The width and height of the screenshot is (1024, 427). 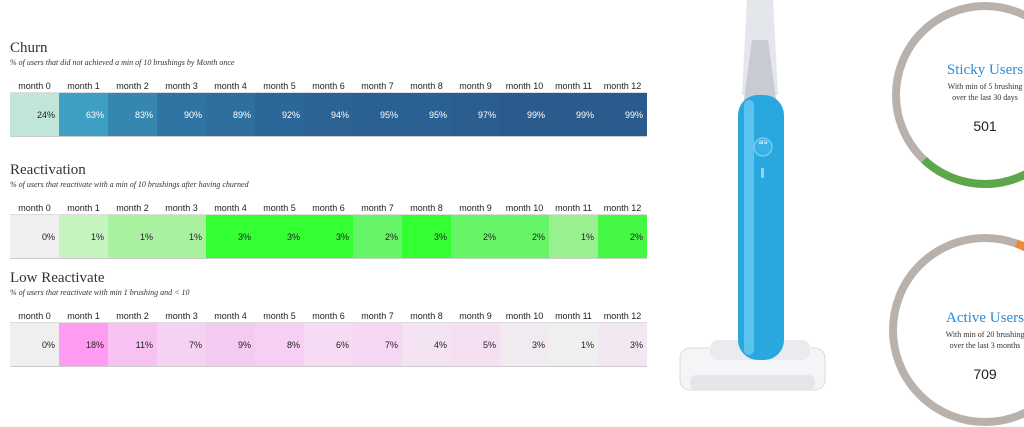 What do you see at coordinates (181, 114) in the screenshot?
I see `heat-cell: 90%` at bounding box center [181, 114].